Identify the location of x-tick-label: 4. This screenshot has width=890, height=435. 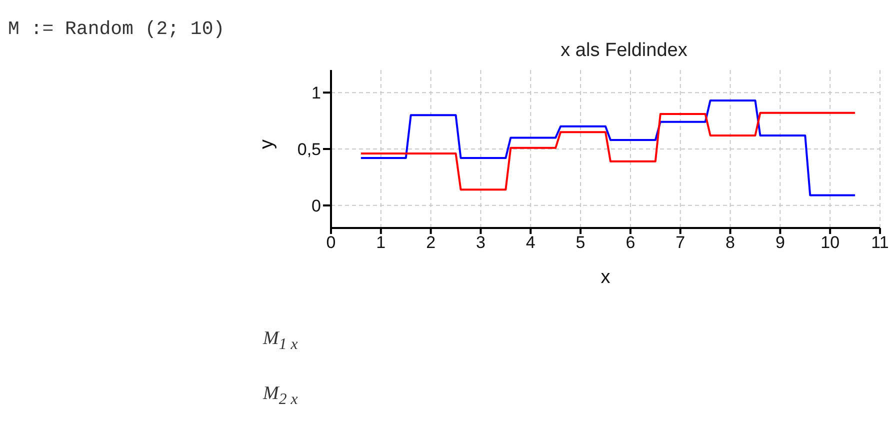
(531, 242).